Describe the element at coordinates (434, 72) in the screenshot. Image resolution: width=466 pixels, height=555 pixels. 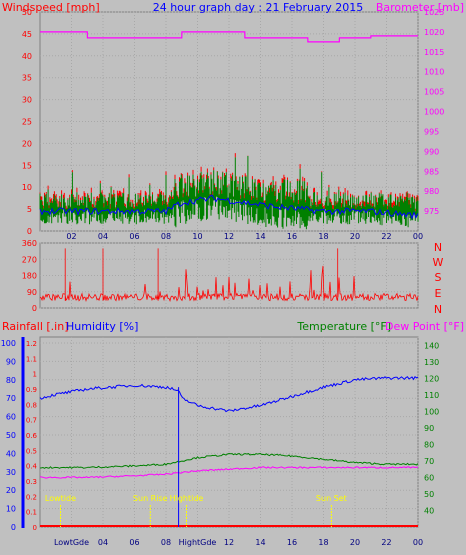
I see `barometer-tick-label: 1010` at that location.